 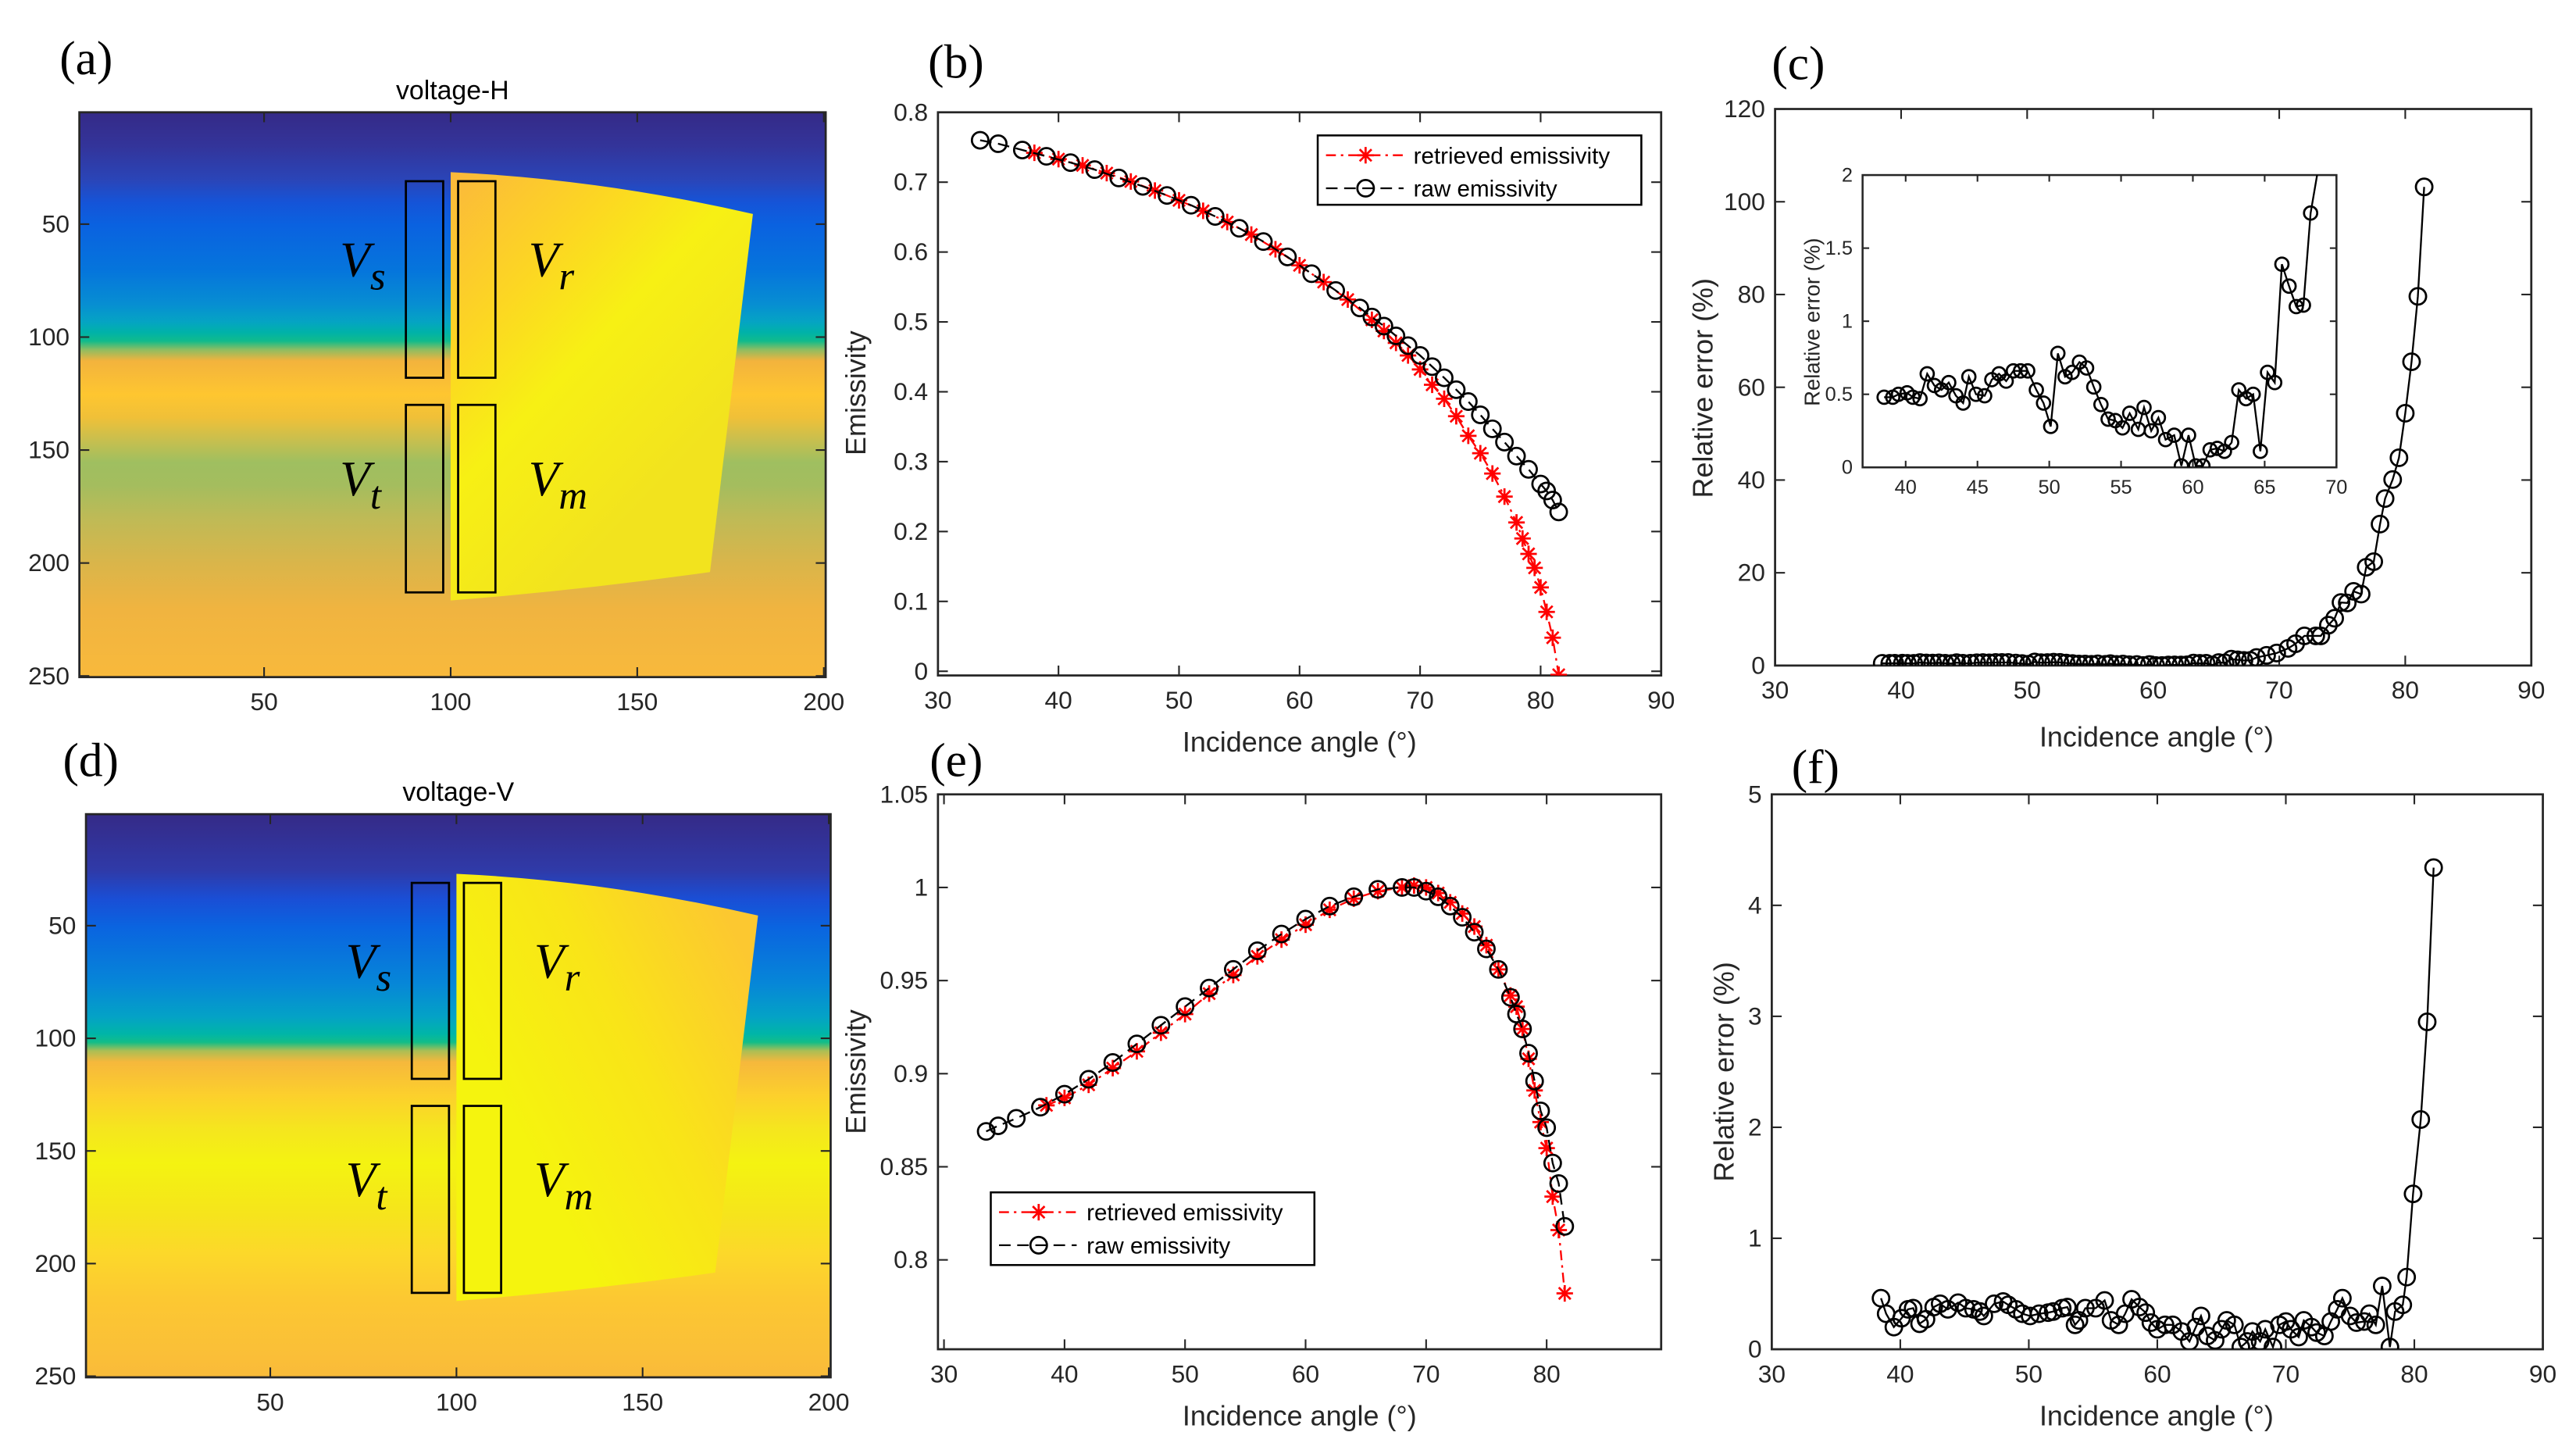 What do you see at coordinates (430, 980) in the screenshot?
I see `roi-box-Vs` at bounding box center [430, 980].